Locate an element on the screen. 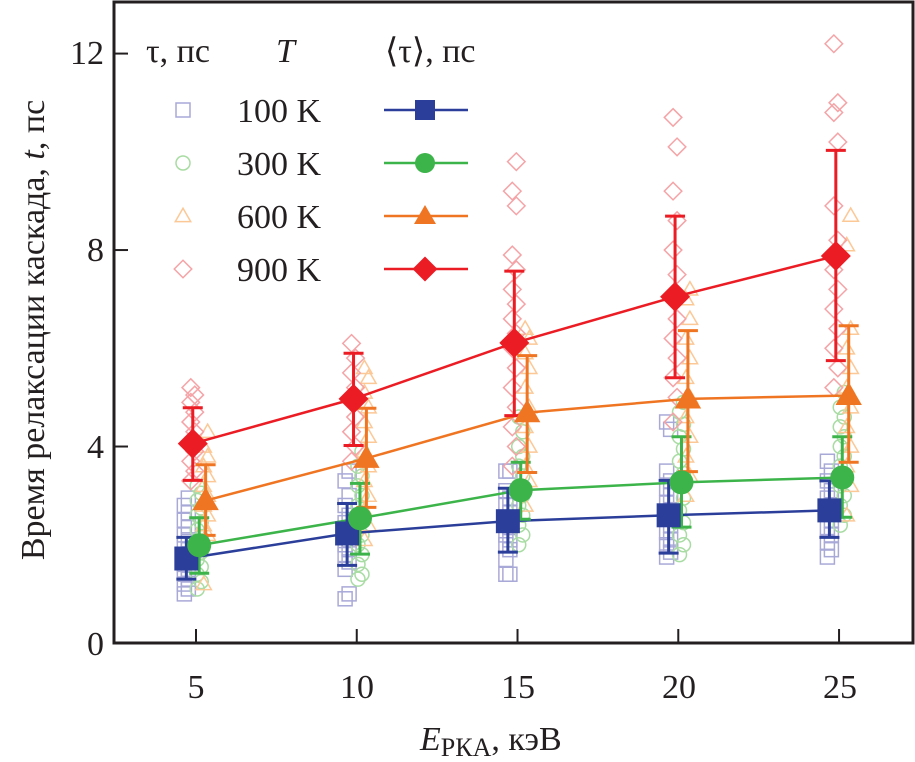  legend-markers is located at coordinates (320, 191).